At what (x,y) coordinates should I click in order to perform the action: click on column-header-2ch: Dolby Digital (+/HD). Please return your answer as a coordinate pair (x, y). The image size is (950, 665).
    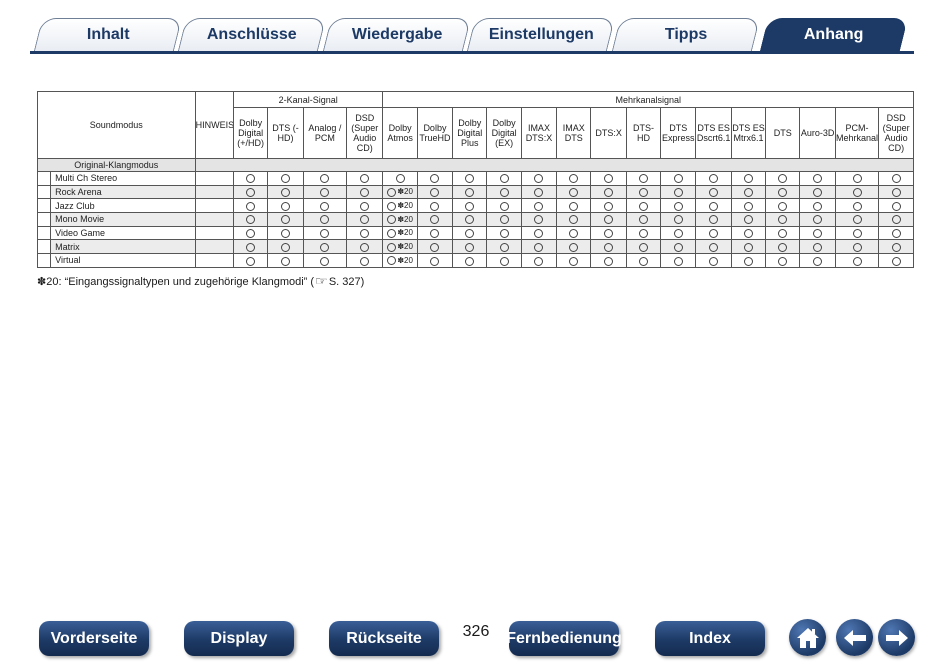
    Looking at the image, I should click on (250, 133).